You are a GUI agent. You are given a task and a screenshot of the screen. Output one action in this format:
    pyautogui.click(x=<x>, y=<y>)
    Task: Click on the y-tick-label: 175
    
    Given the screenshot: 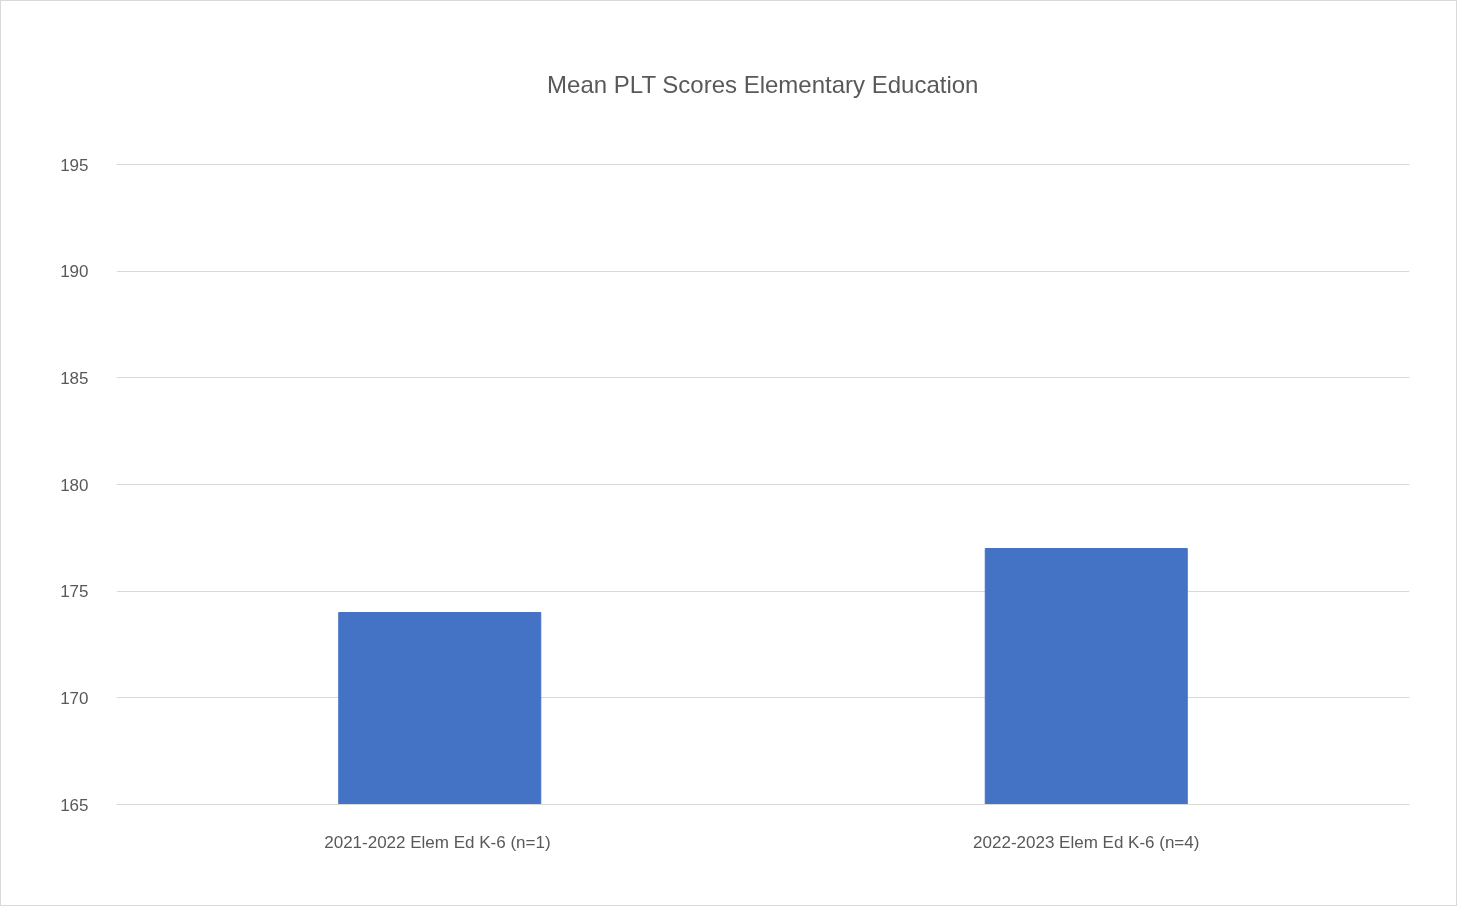 What is the action you would take?
    pyautogui.click(x=74, y=592)
    